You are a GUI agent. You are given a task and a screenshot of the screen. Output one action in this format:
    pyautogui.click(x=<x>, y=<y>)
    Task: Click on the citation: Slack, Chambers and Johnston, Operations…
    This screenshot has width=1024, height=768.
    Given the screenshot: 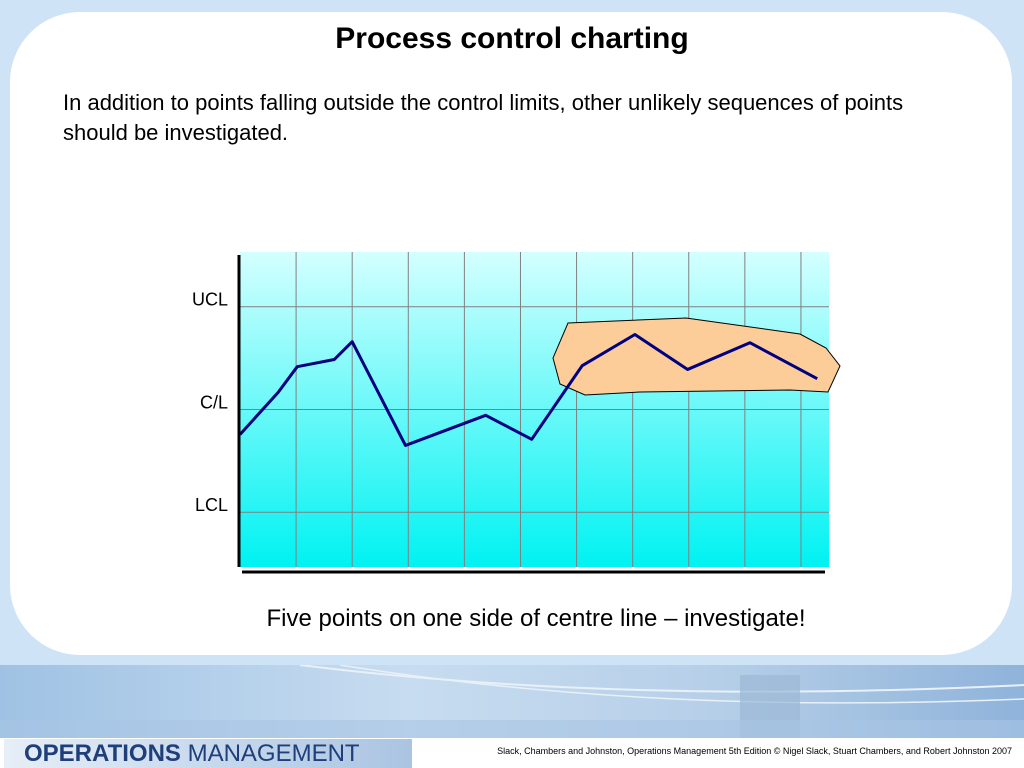 What is the action you would take?
    pyautogui.click(x=754, y=751)
    